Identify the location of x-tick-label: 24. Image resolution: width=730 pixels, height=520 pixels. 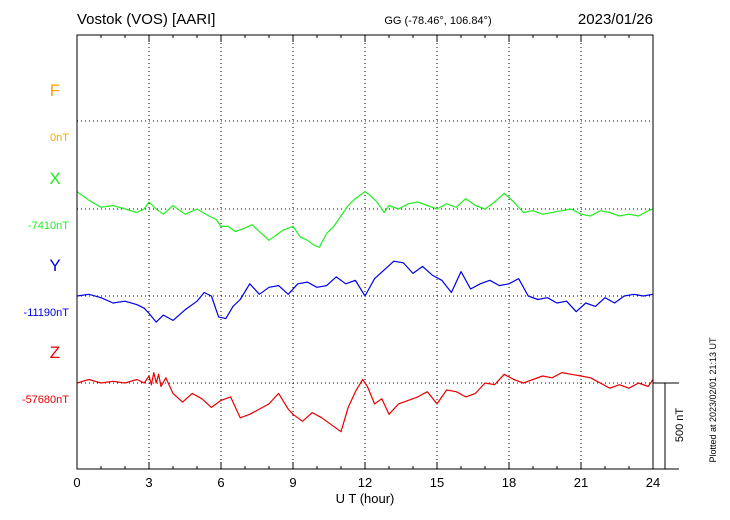
(653, 482).